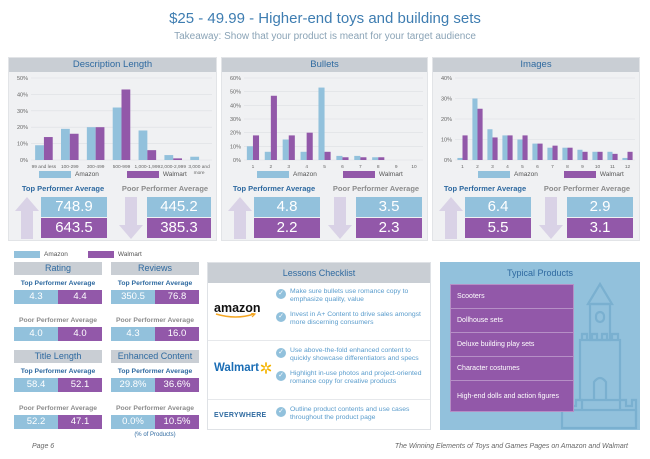  I want to click on reviews-top-walmart: 76.8, so click(177, 297).